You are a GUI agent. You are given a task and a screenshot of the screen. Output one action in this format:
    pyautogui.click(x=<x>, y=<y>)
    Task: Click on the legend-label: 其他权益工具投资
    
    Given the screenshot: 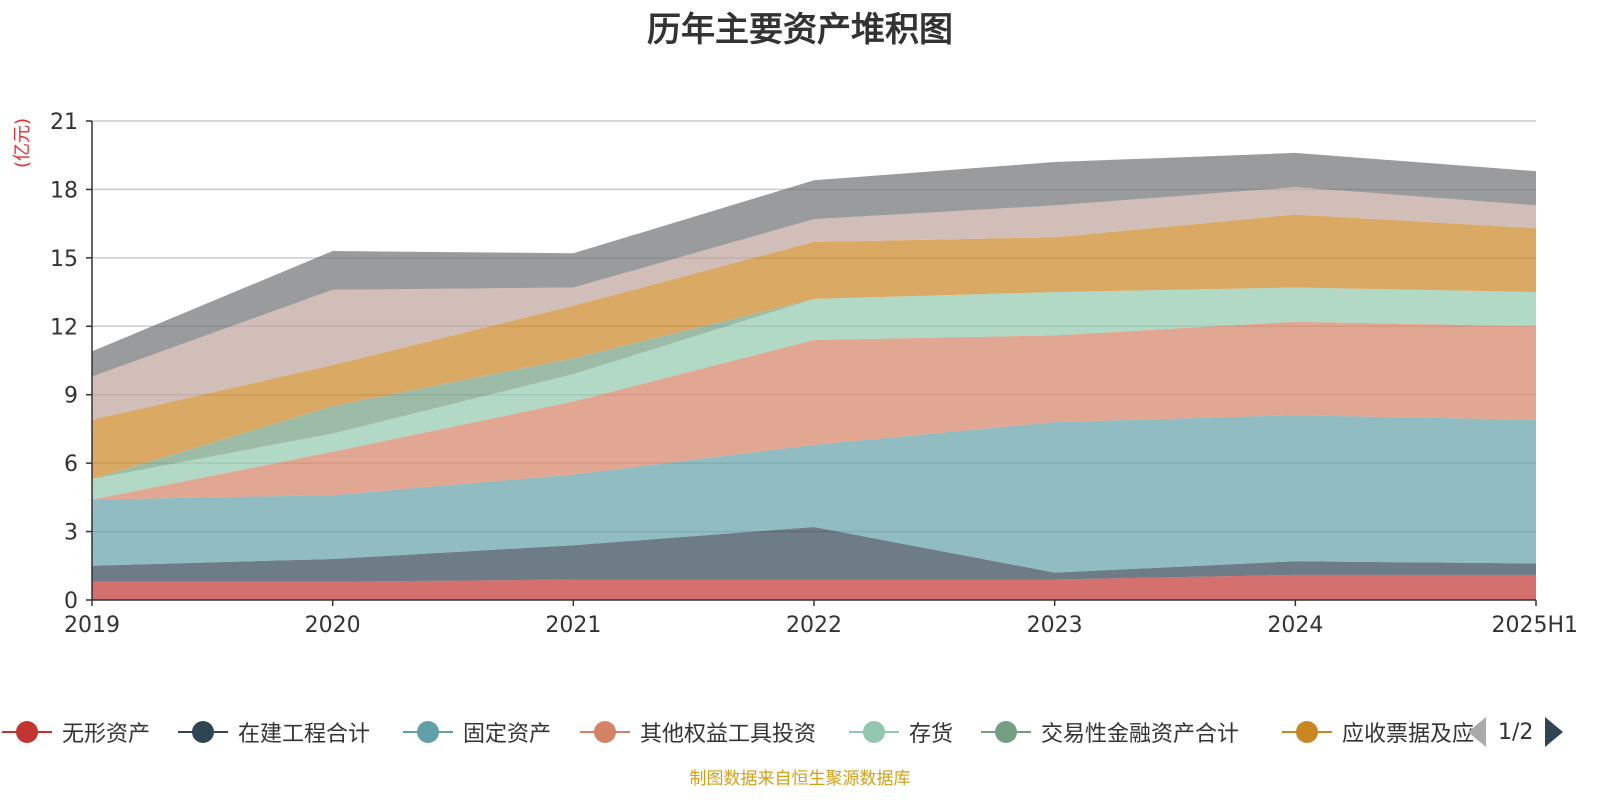 What is the action you would take?
    pyautogui.click(x=728, y=734)
    